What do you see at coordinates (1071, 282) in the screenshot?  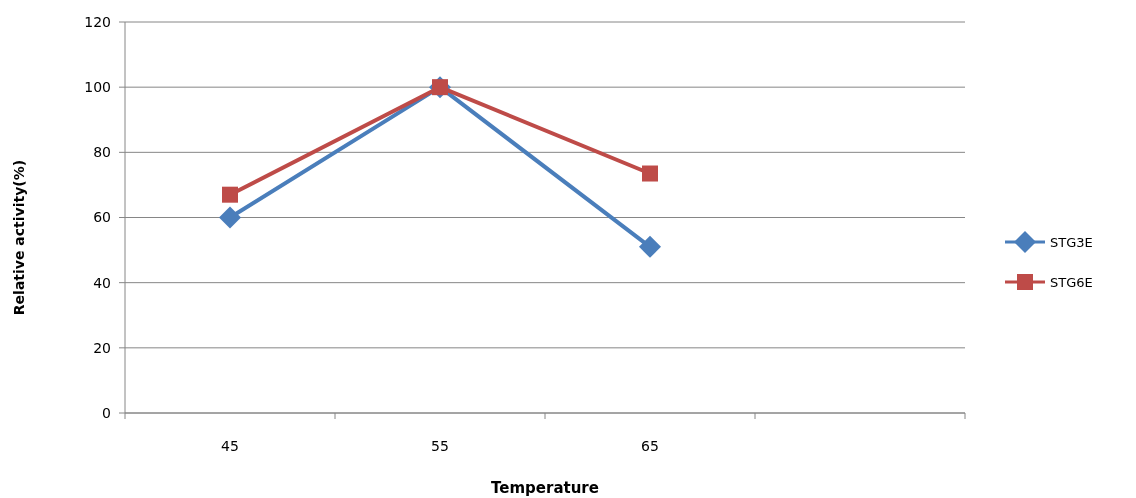 I see `legend-label: STG6E` at bounding box center [1071, 282].